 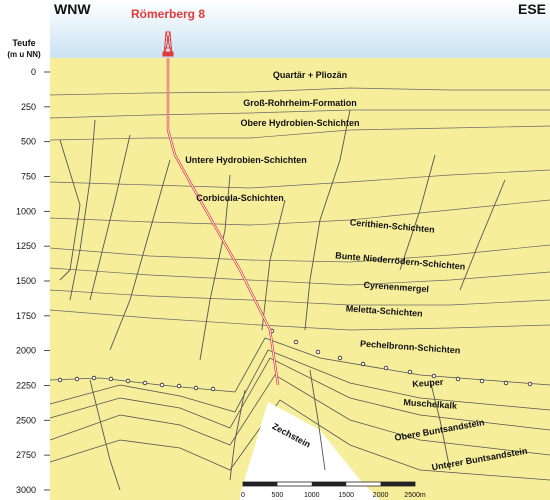 I want to click on scale-tick-label: 1000, so click(x=312, y=495).